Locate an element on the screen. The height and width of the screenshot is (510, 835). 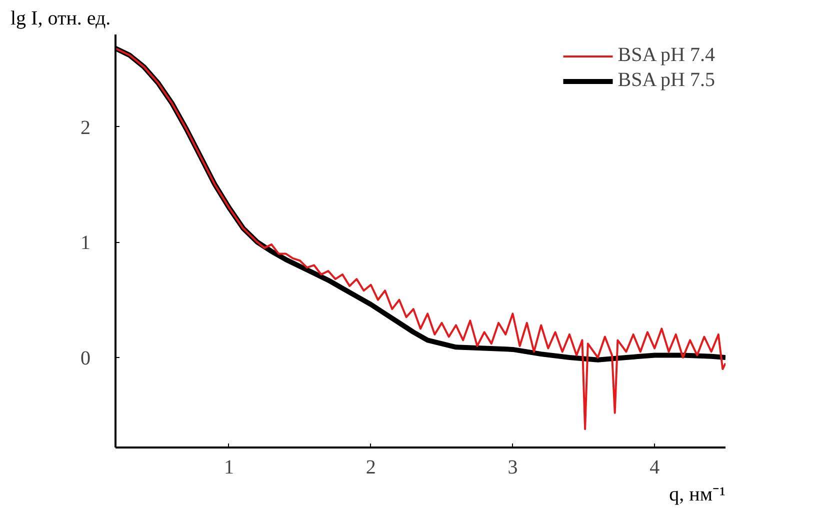
x-tick-label: 4 is located at coordinates (655, 467).